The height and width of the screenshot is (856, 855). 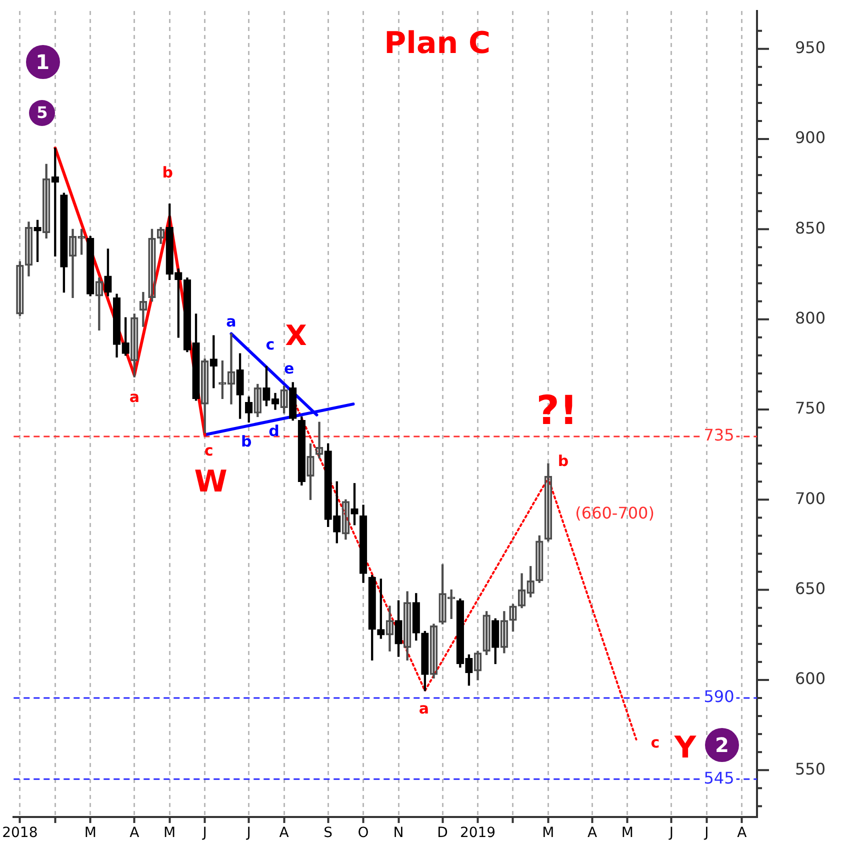 What do you see at coordinates (363, 833) in the screenshot?
I see `x-tick-label: O` at bounding box center [363, 833].